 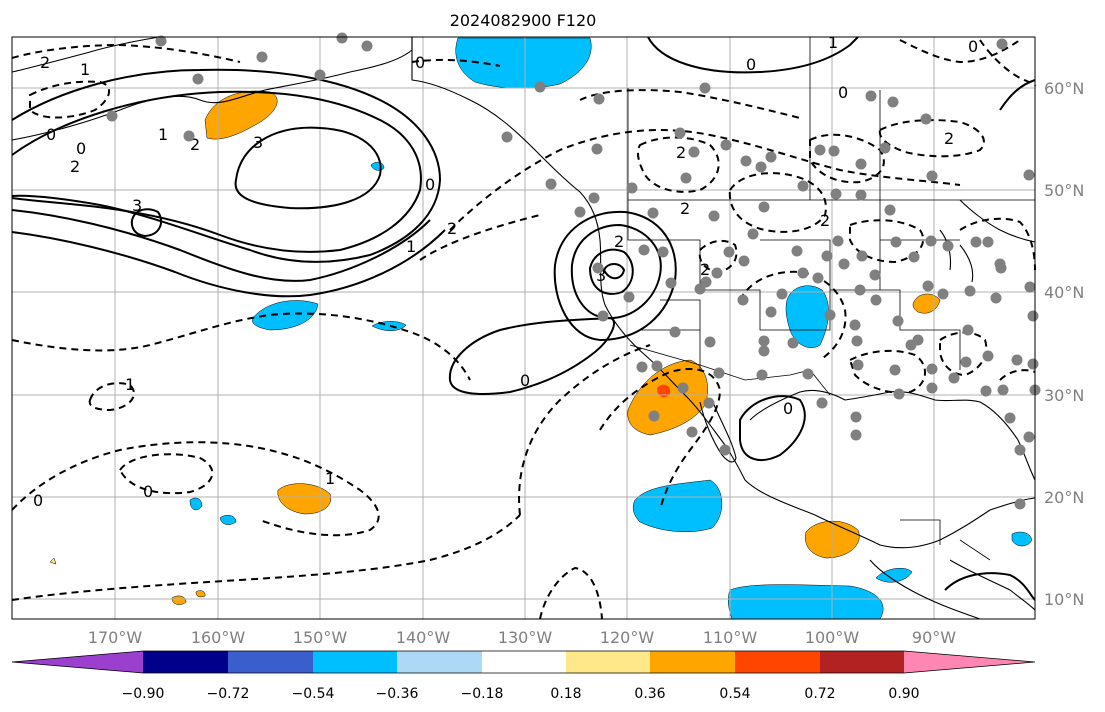 I want to click on lat-tick: 40°N, so click(x=1064, y=292).